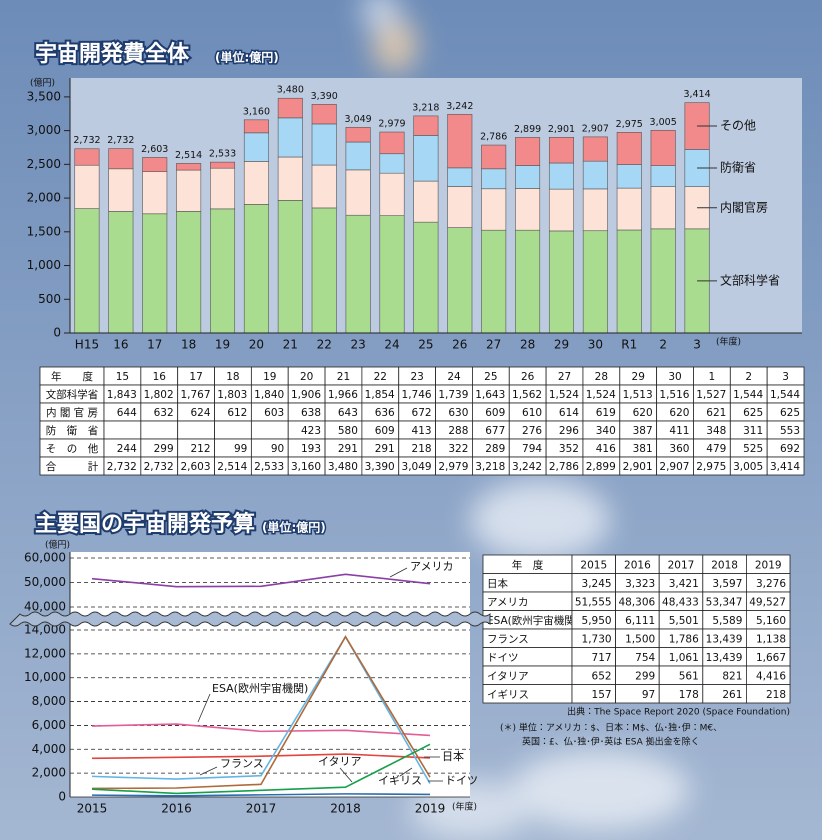  Describe the element at coordinates (453, 395) in the screenshot. I see `table-value: 1,739` at that location.